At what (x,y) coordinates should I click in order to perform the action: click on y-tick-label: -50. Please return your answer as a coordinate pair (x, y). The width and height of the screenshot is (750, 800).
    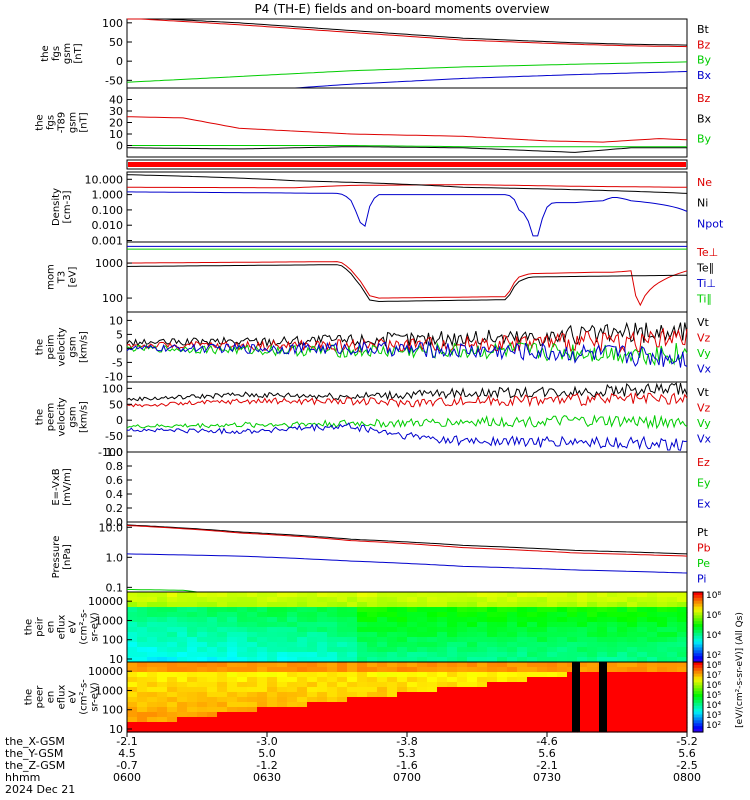
    Looking at the image, I should click on (114, 436).